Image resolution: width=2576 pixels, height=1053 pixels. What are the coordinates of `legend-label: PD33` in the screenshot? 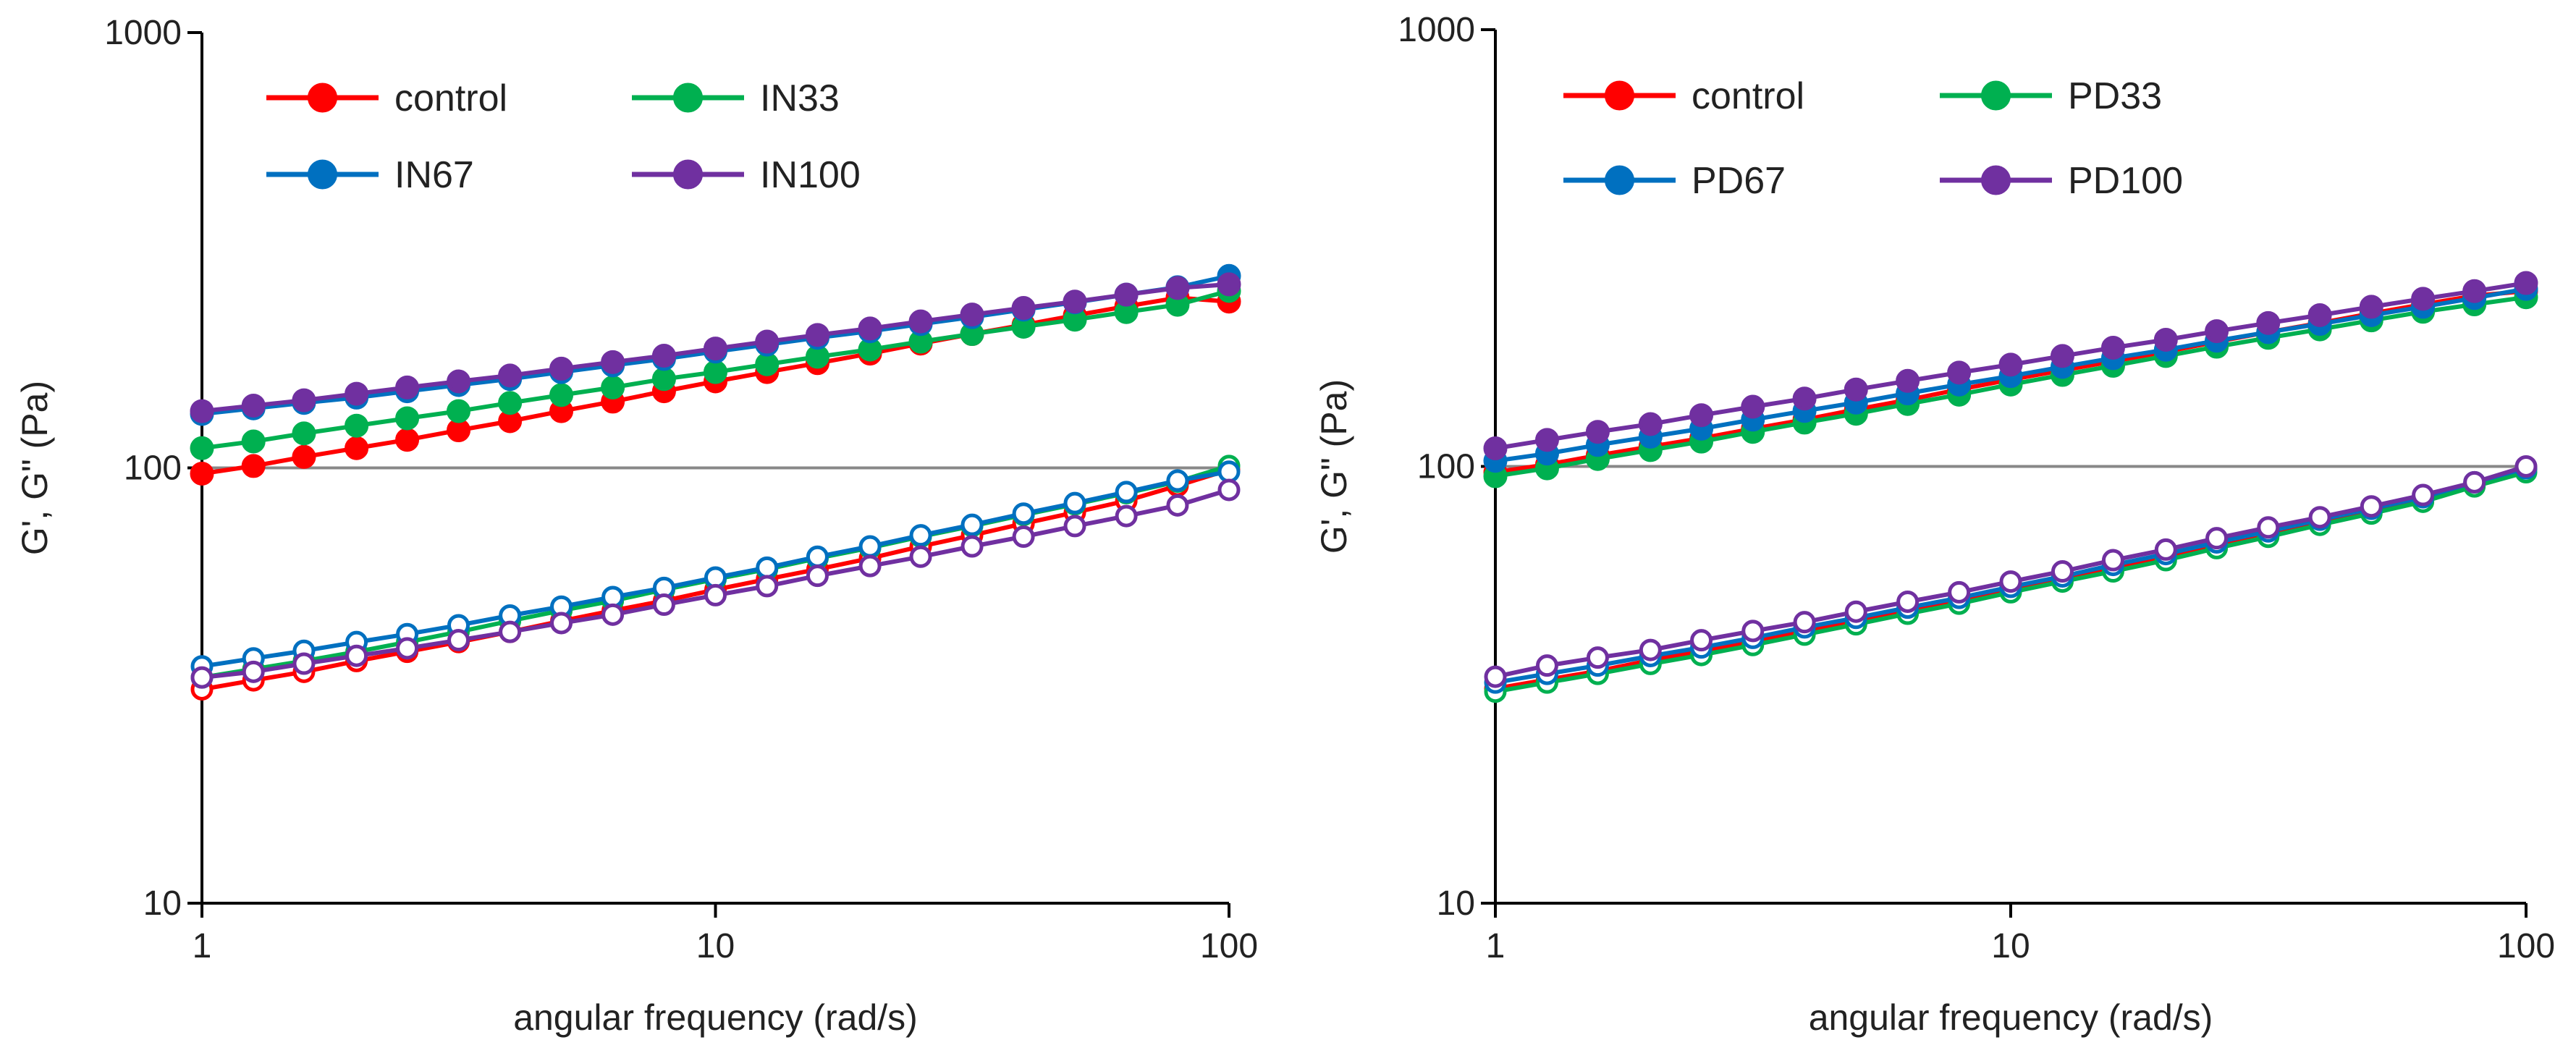 It's located at (2115, 96).